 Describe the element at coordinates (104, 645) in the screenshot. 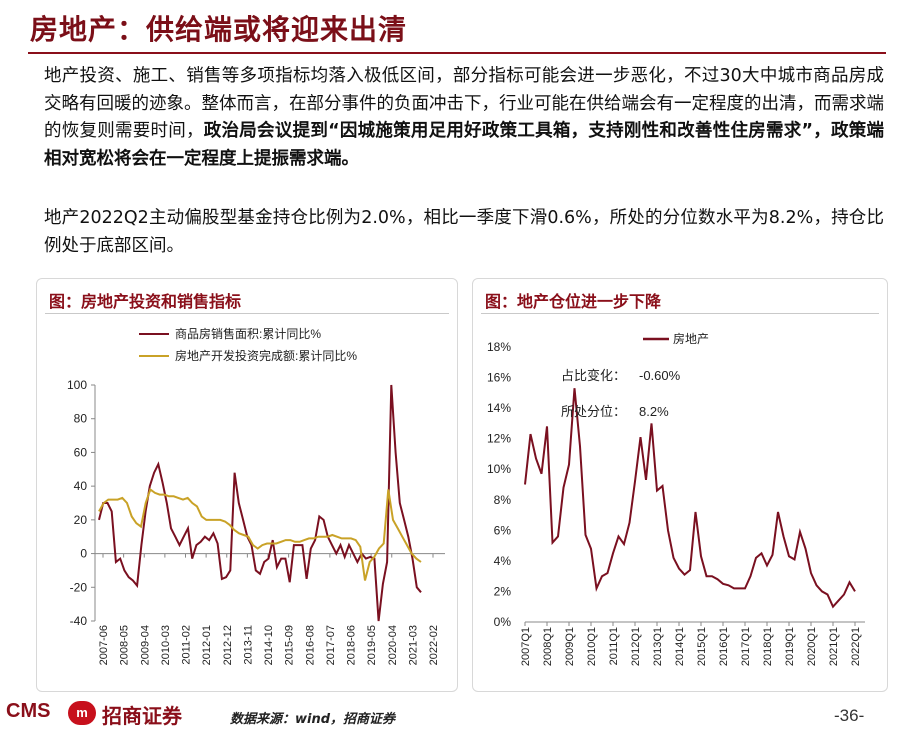

I see `x-tick-label: 2007-06` at that location.